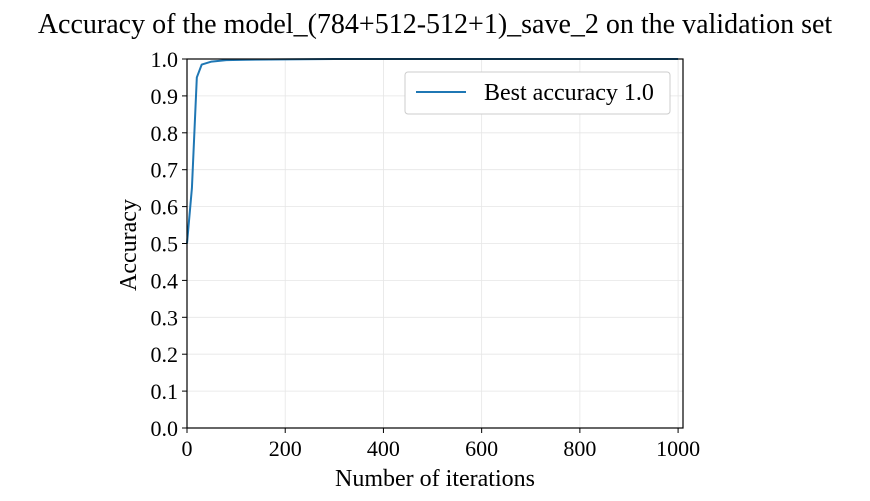 Image resolution: width=870 pixels, height=501 pixels. Describe the element at coordinates (187, 448) in the screenshot. I see `x-tick-label: 0` at that location.